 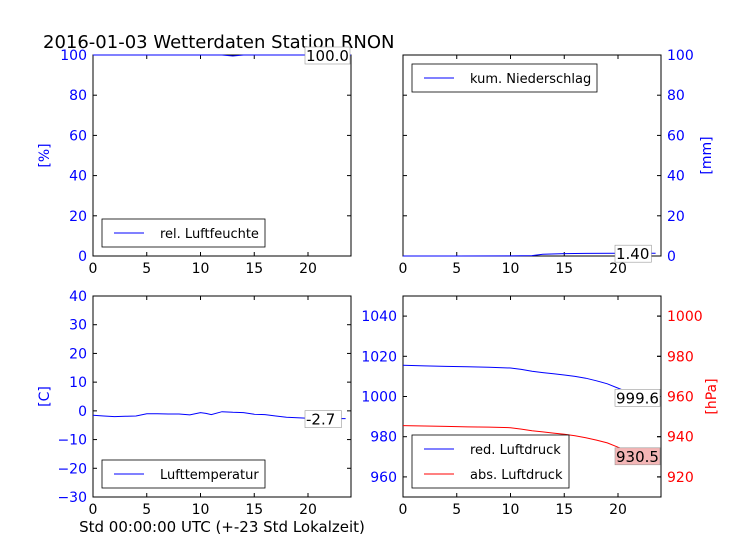 I want to click on y-tick-label: −30, so click(x=72, y=498).